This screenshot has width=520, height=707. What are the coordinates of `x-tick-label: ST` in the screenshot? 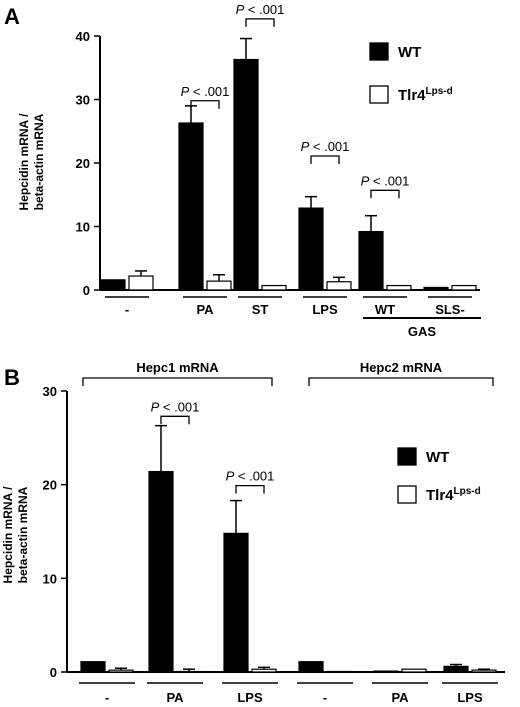 It's located at (260, 309).